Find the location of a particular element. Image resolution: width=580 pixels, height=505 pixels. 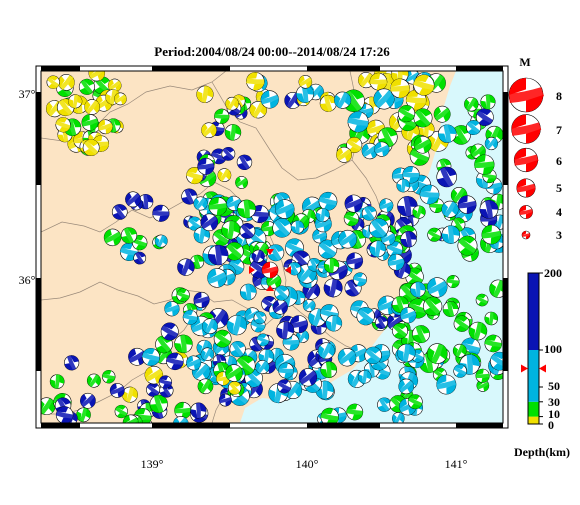

depth-color-bar is located at coordinates (533, 348).